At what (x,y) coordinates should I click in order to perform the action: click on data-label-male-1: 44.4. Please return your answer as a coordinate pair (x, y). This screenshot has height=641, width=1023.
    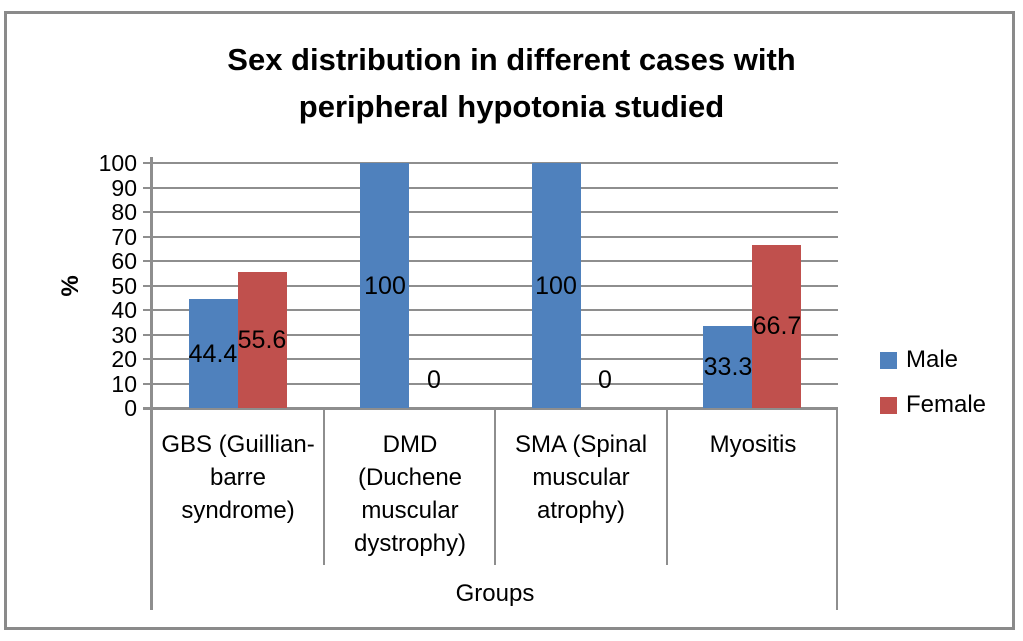
    Looking at the image, I should click on (213, 354).